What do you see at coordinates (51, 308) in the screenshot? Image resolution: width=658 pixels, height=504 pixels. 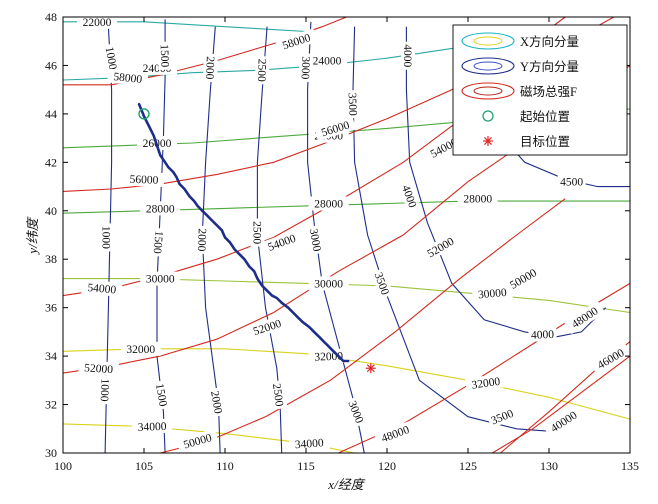 I see `y-tick-label: 36` at bounding box center [51, 308].